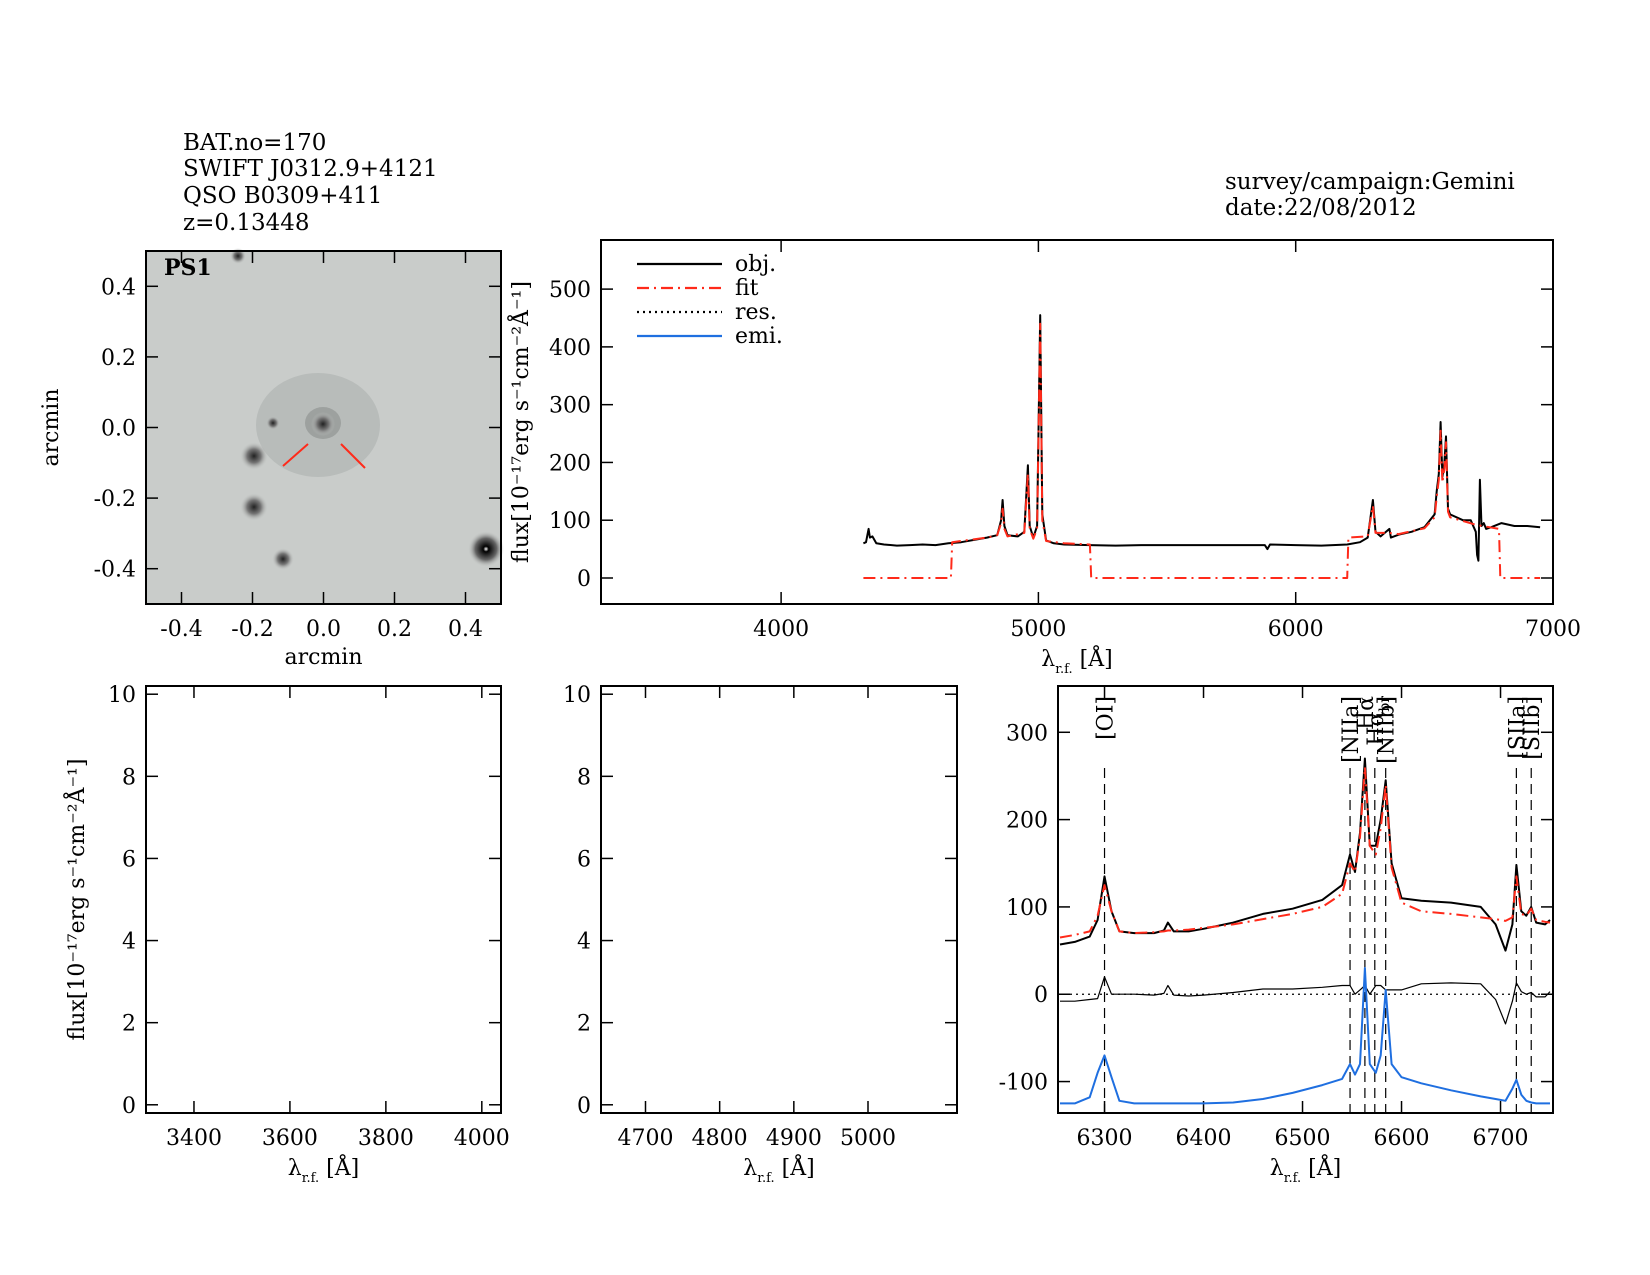 The width and height of the screenshot is (1650, 1275). I want to click on y-tick-label: -0.2, so click(115, 499).